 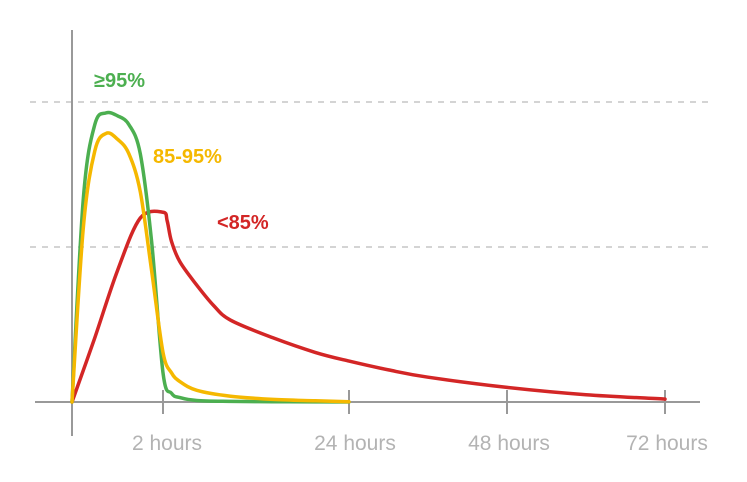 I want to click on x-tick-label: 24 hours, so click(x=355, y=443).